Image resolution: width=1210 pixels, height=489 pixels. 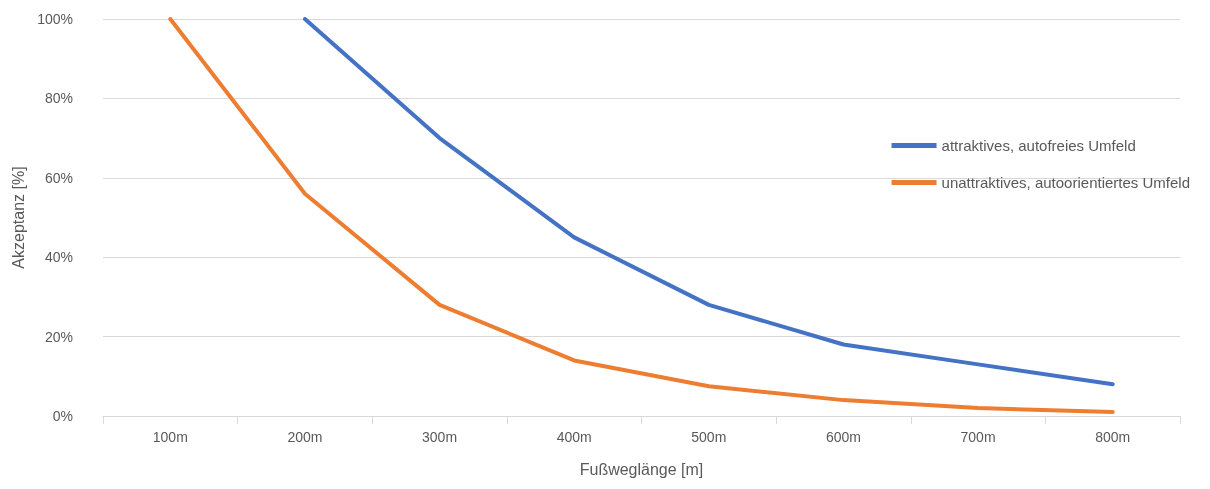 What do you see at coordinates (1038, 145) in the screenshot?
I see `legend-label: attraktives, autofreies Umfeld` at bounding box center [1038, 145].